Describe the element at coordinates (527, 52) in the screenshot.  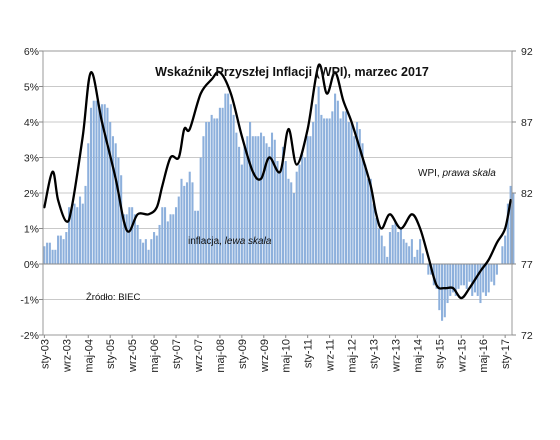
I see `right-tick-label: 92` at that location.